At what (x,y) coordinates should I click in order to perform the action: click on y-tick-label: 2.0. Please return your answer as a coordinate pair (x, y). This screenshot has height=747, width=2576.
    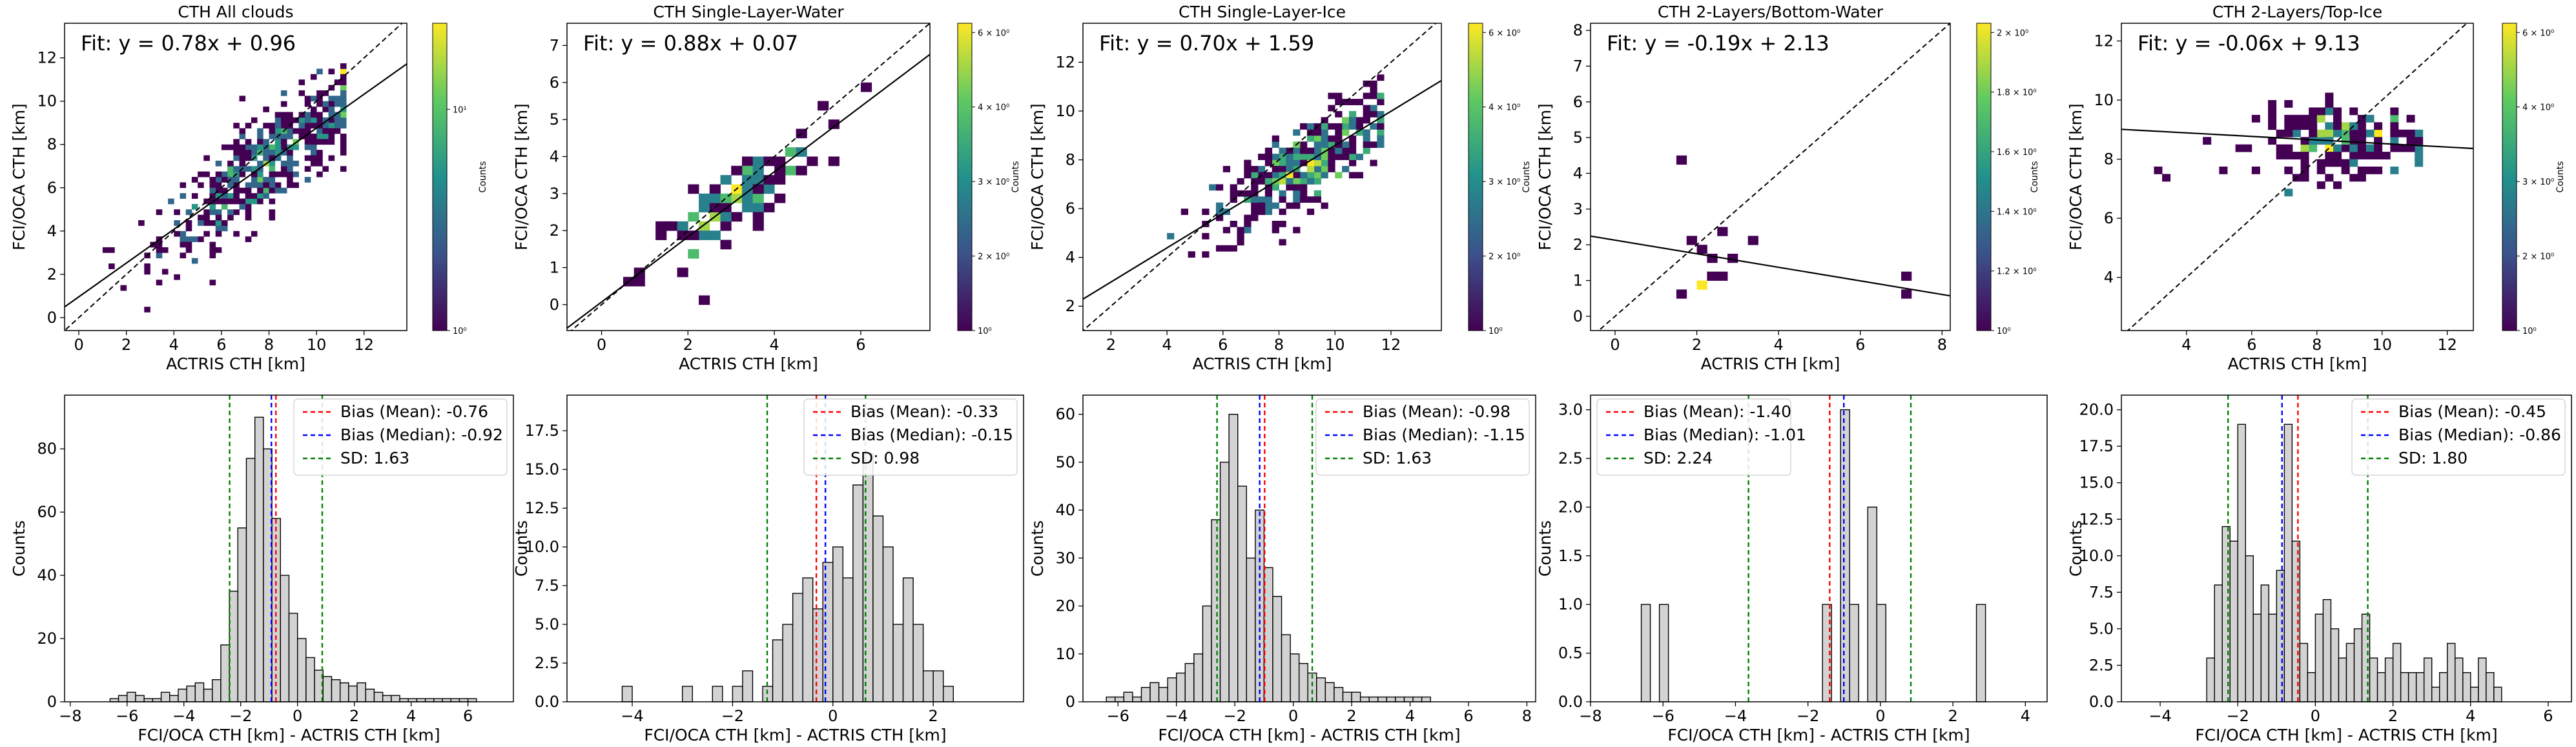
    Looking at the image, I should click on (1570, 507).